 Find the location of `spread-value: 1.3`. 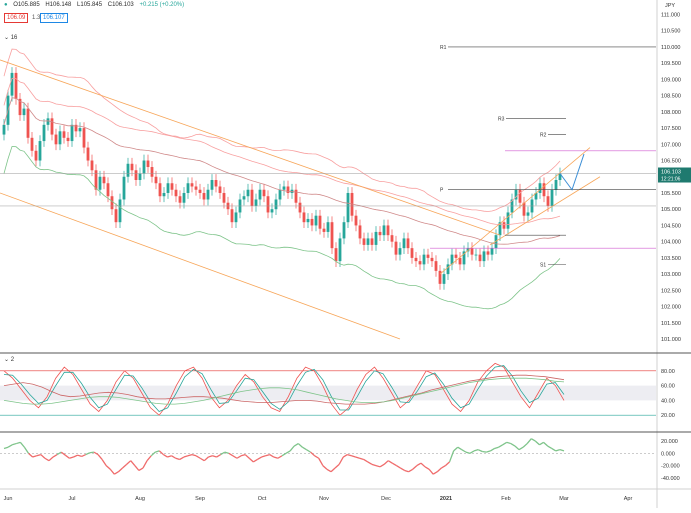

spread-value: 1.3 is located at coordinates (36, 18).